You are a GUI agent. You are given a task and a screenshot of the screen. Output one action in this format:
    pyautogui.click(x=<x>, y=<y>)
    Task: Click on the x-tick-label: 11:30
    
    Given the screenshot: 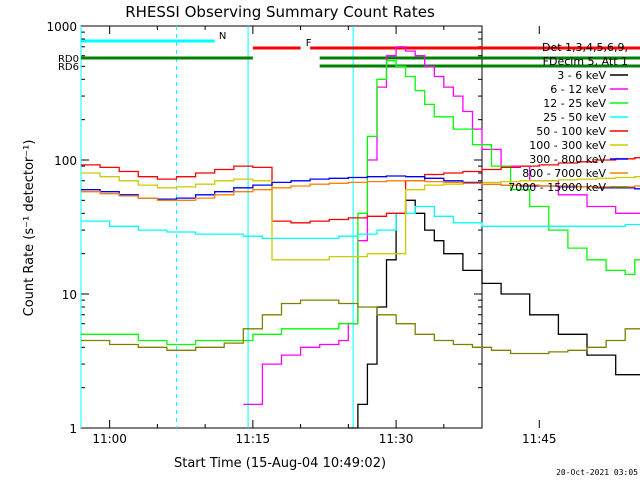 What is the action you would take?
    pyautogui.click(x=396, y=439)
    